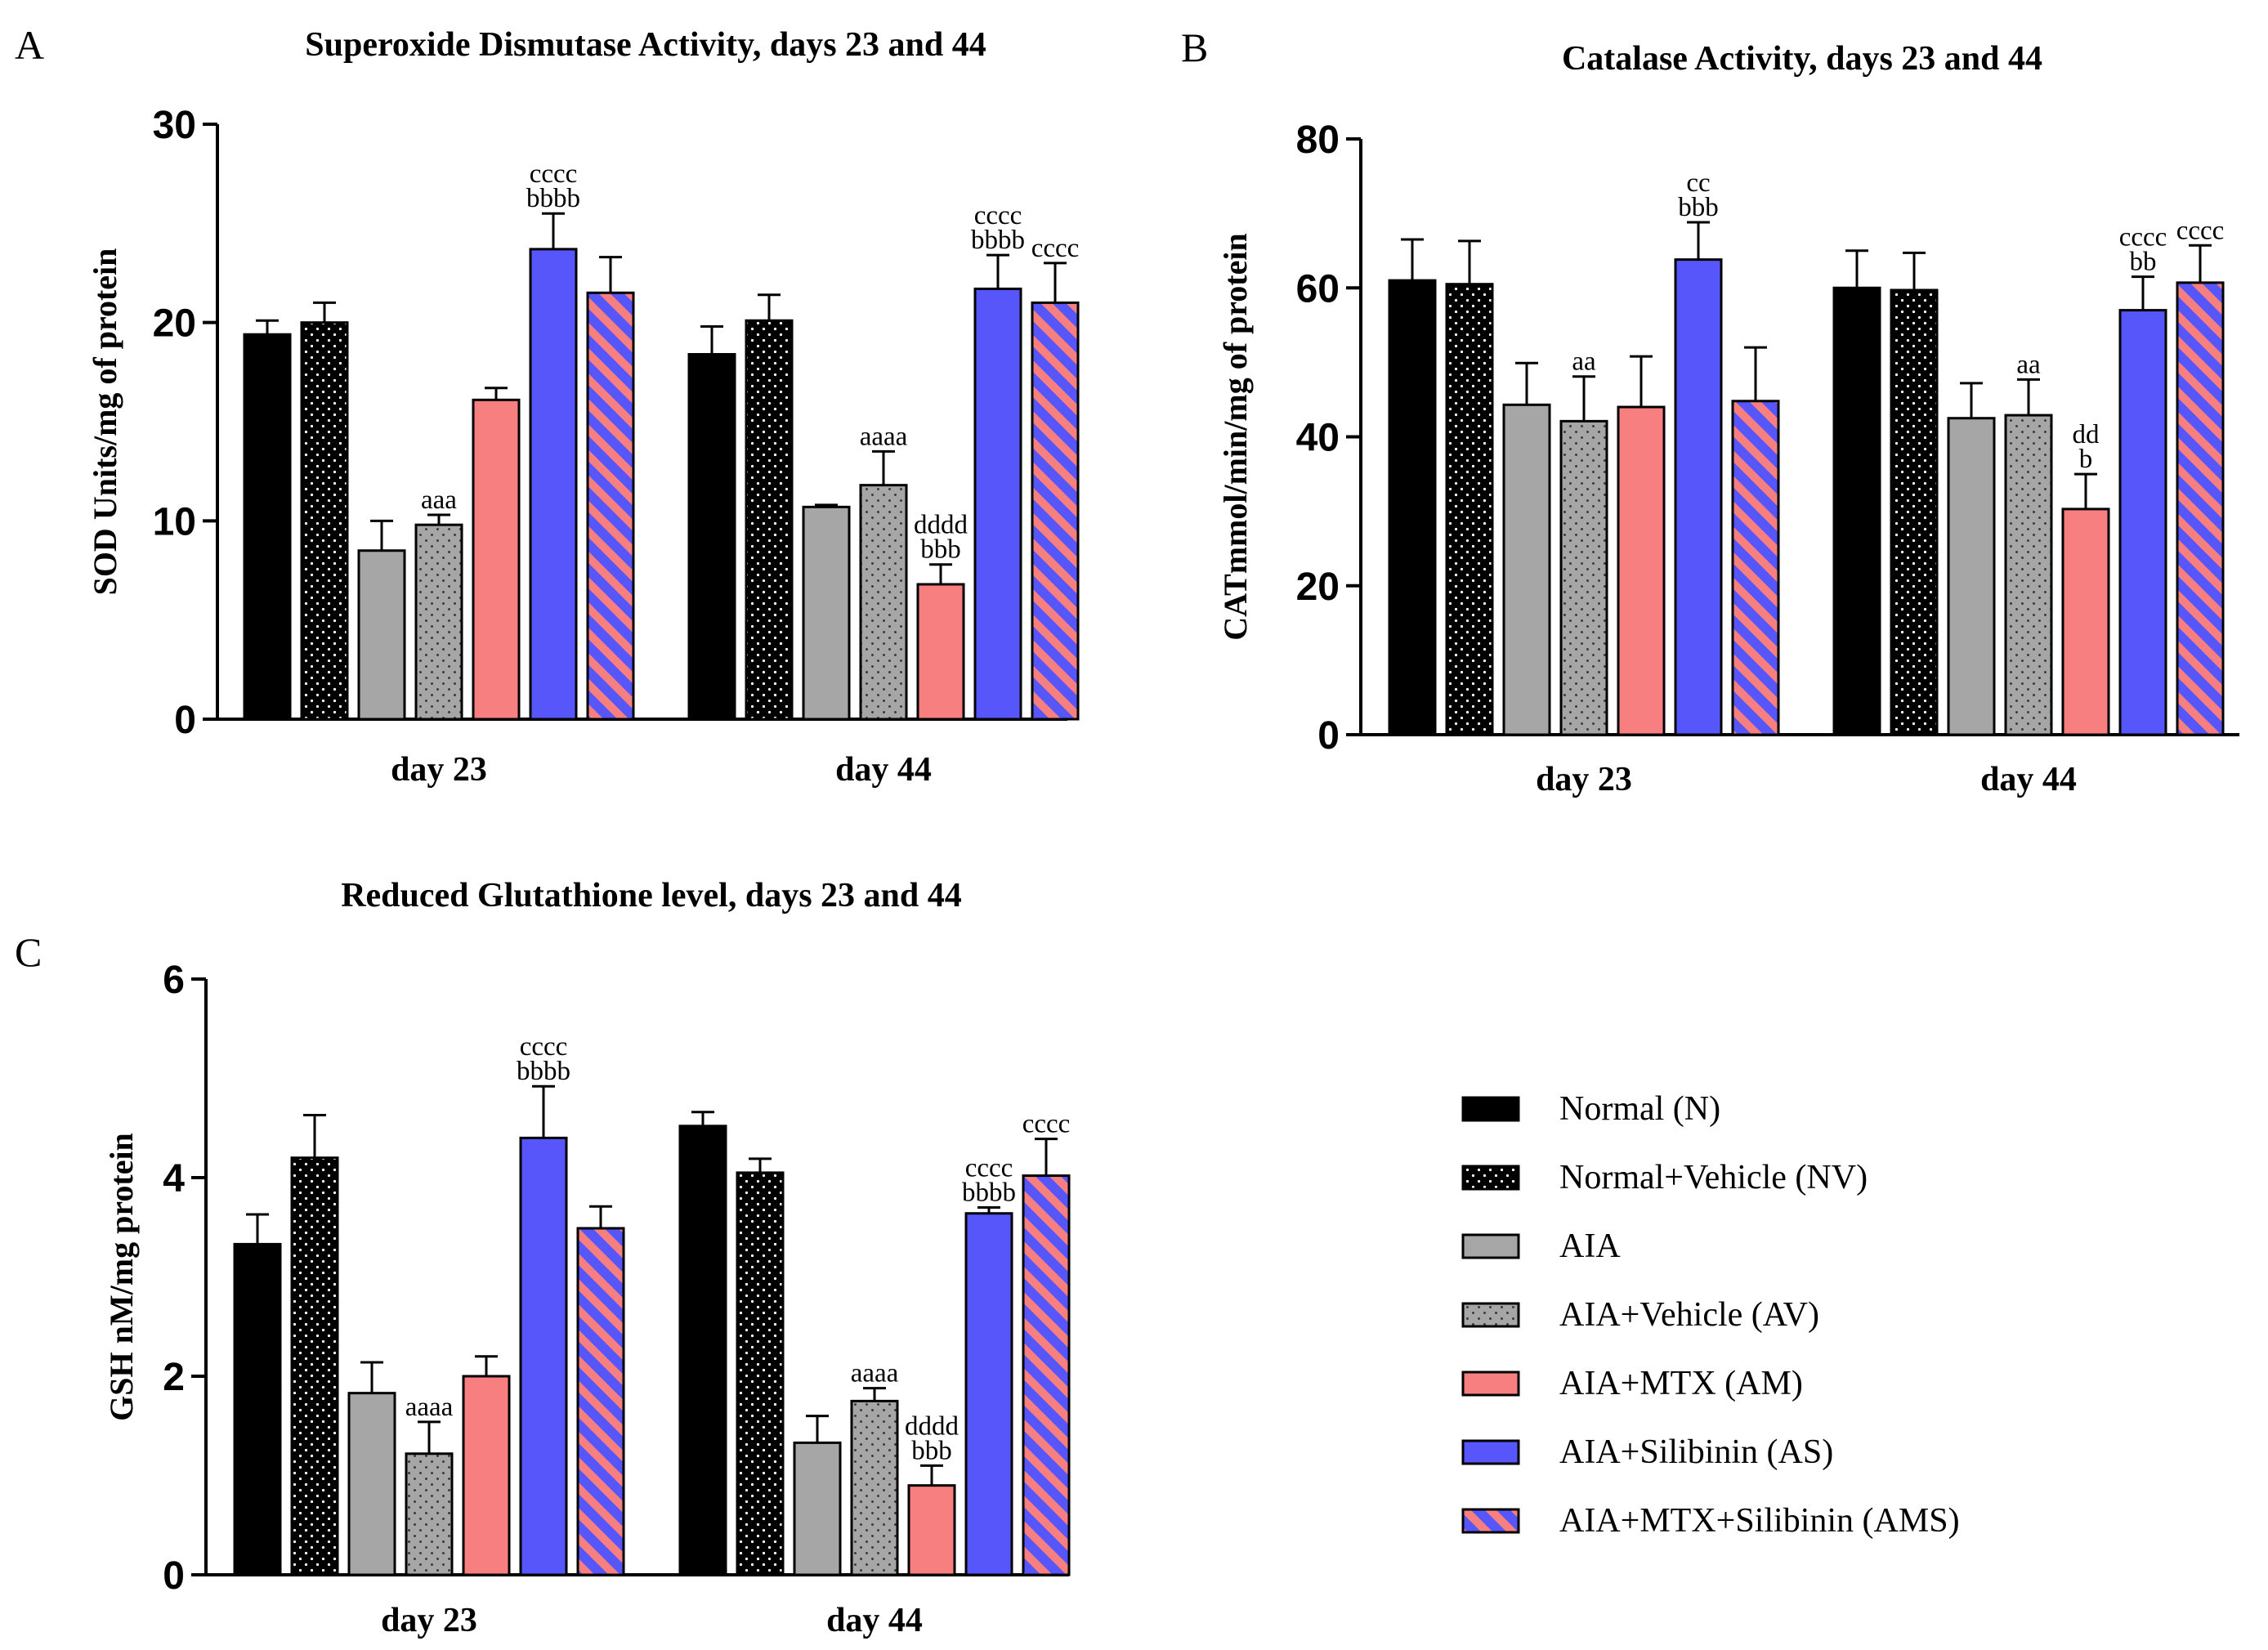  I want to click on legend-label: AIA+Vehicle (AV), so click(1689, 1315).